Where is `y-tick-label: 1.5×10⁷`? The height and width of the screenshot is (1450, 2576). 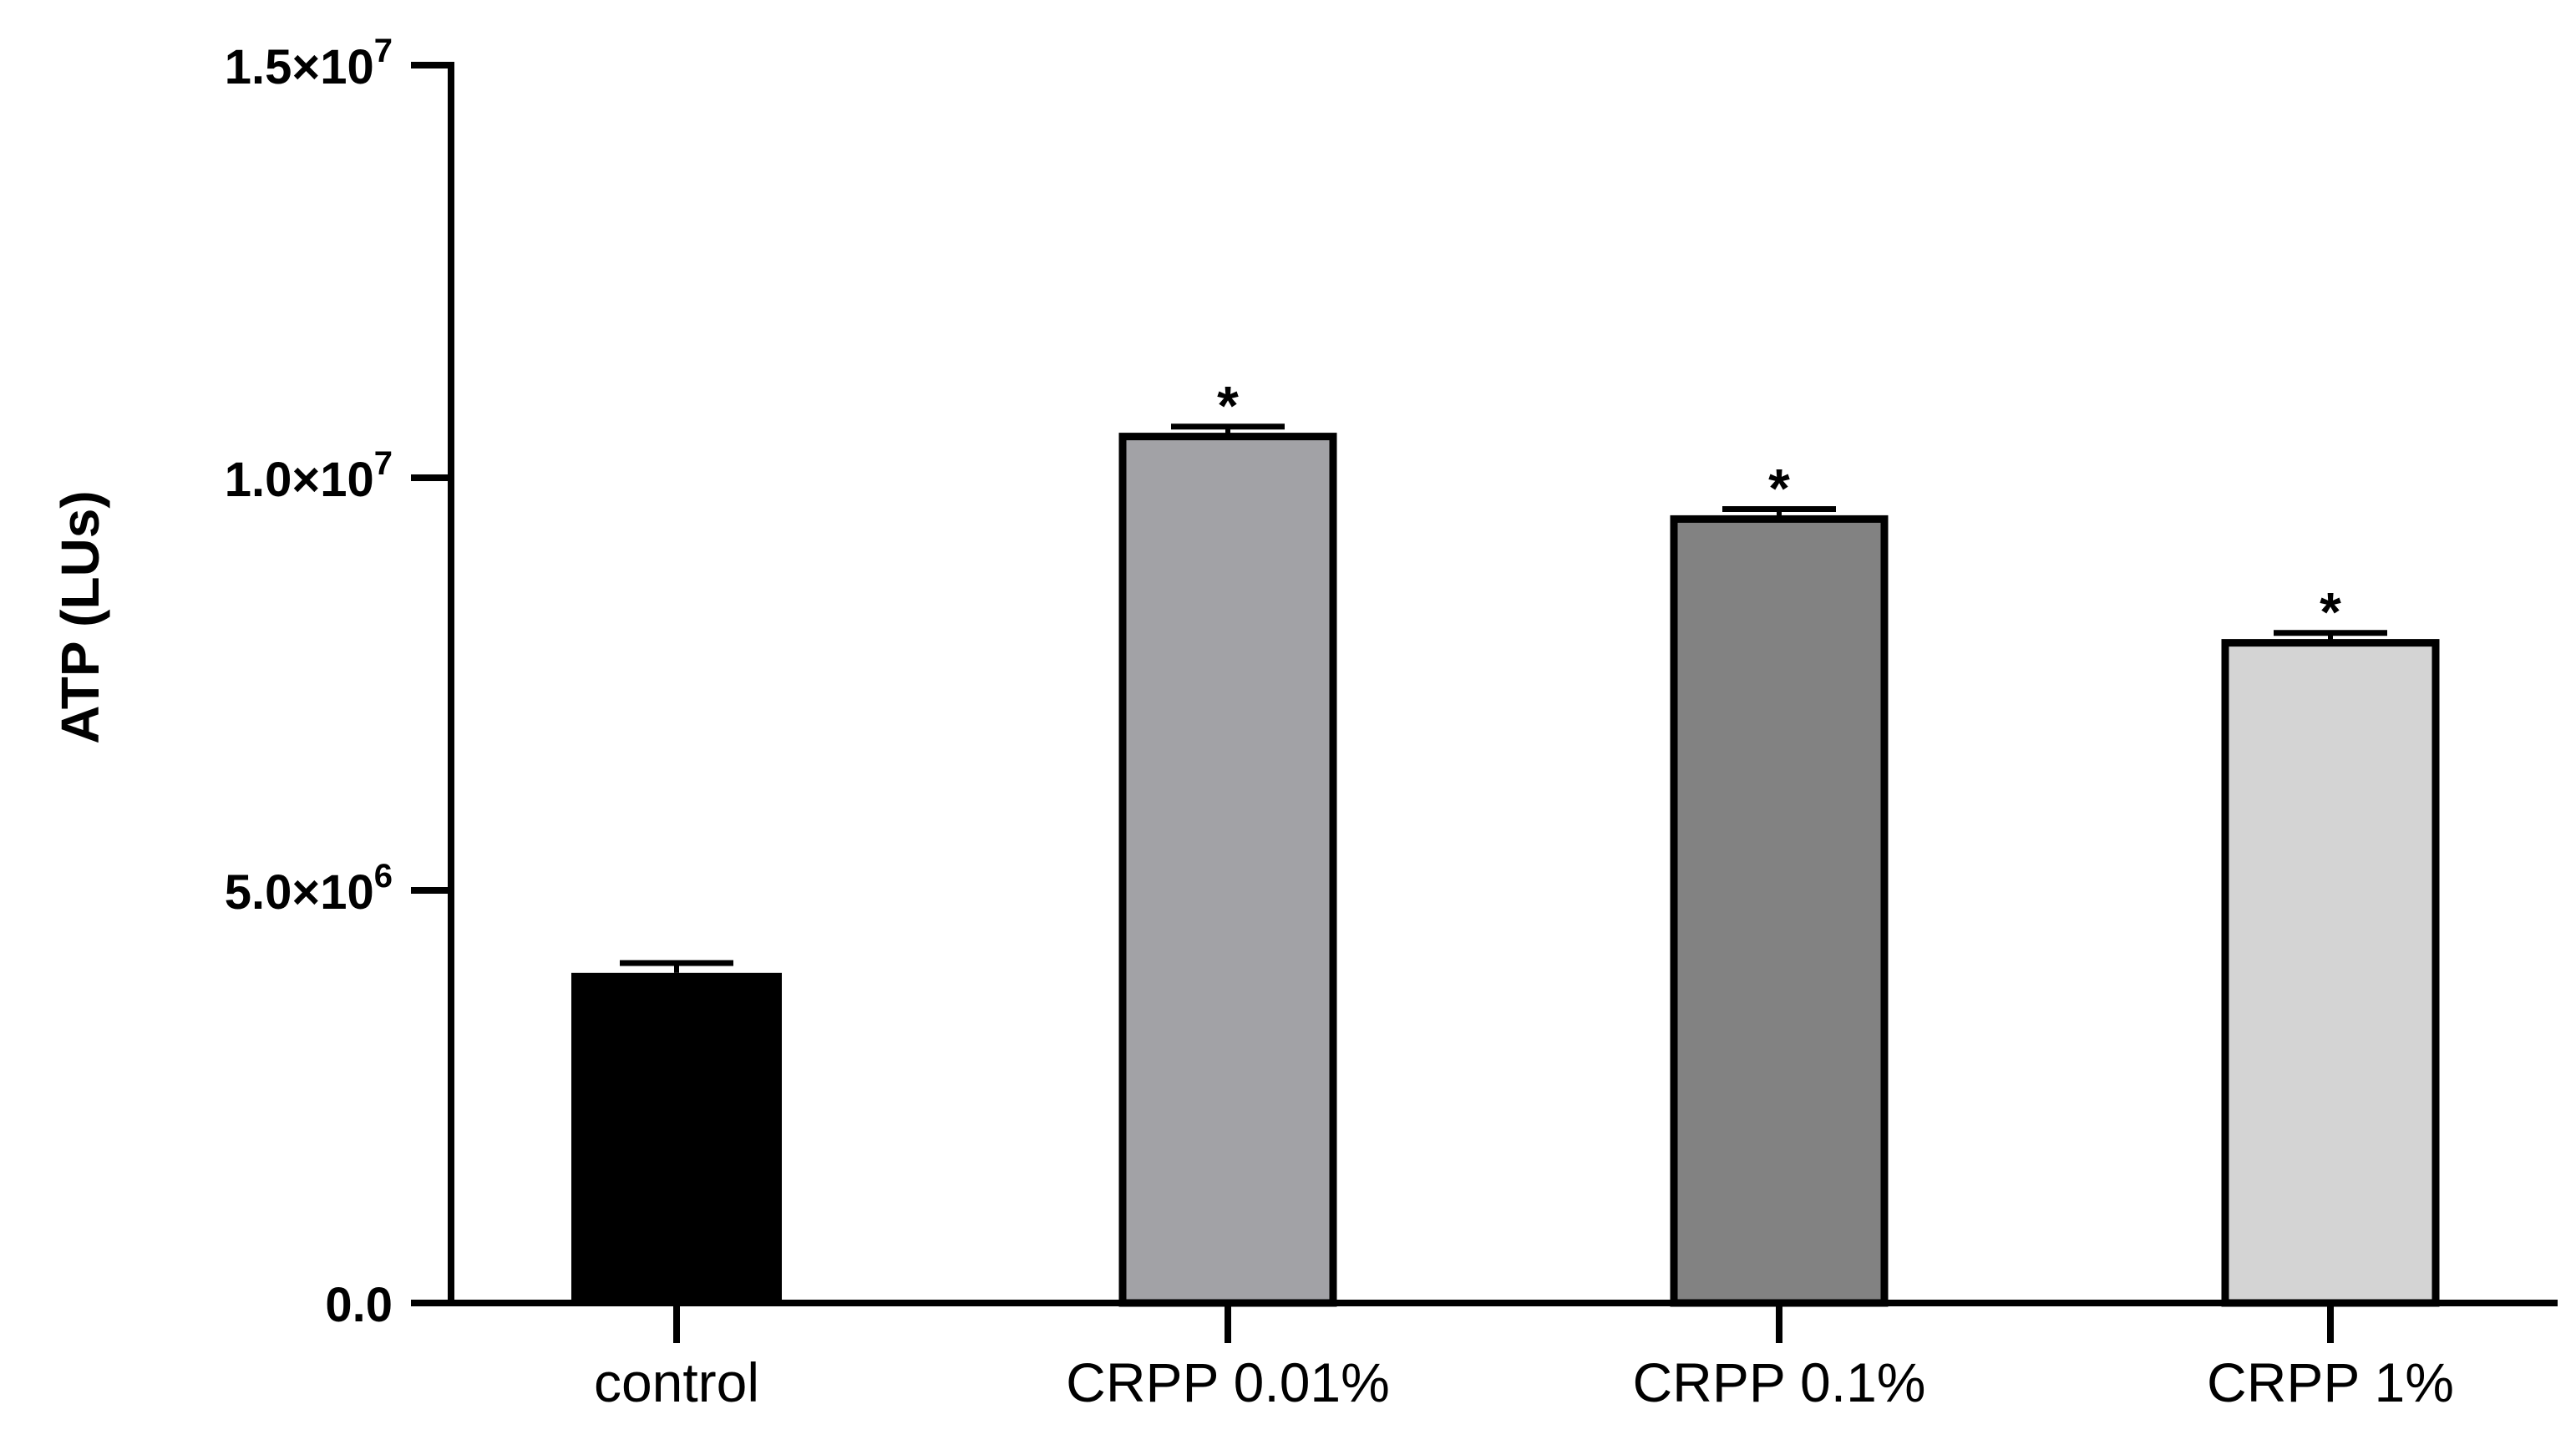
y-tick-label: 1.5×10⁷ is located at coordinates (309, 63).